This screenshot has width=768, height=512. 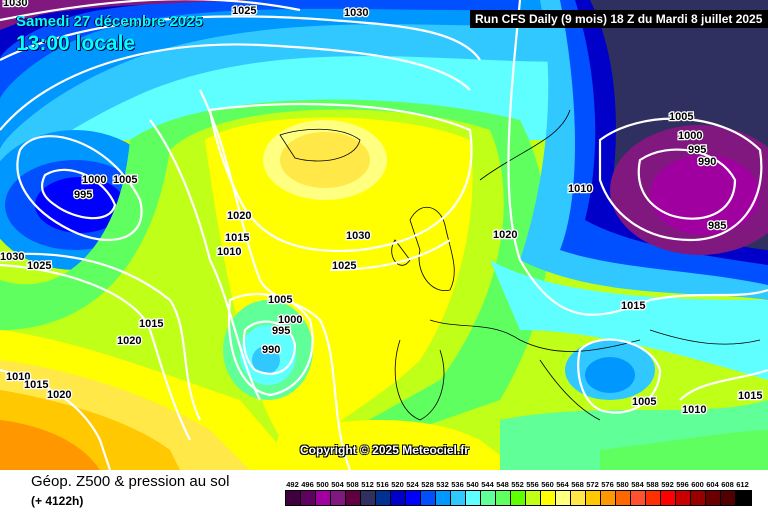 I want to click on legend-label: 580, so click(x=622, y=484).